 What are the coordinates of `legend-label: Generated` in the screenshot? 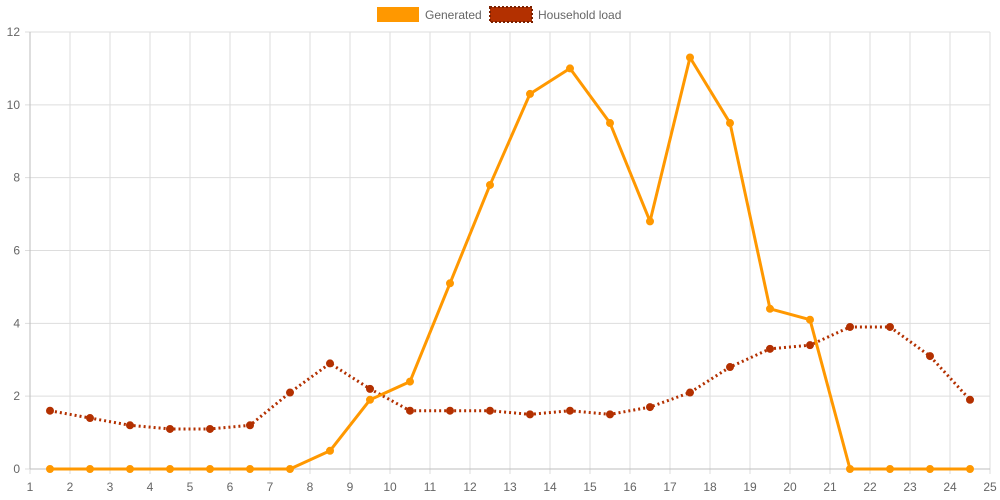 It's located at (453, 15).